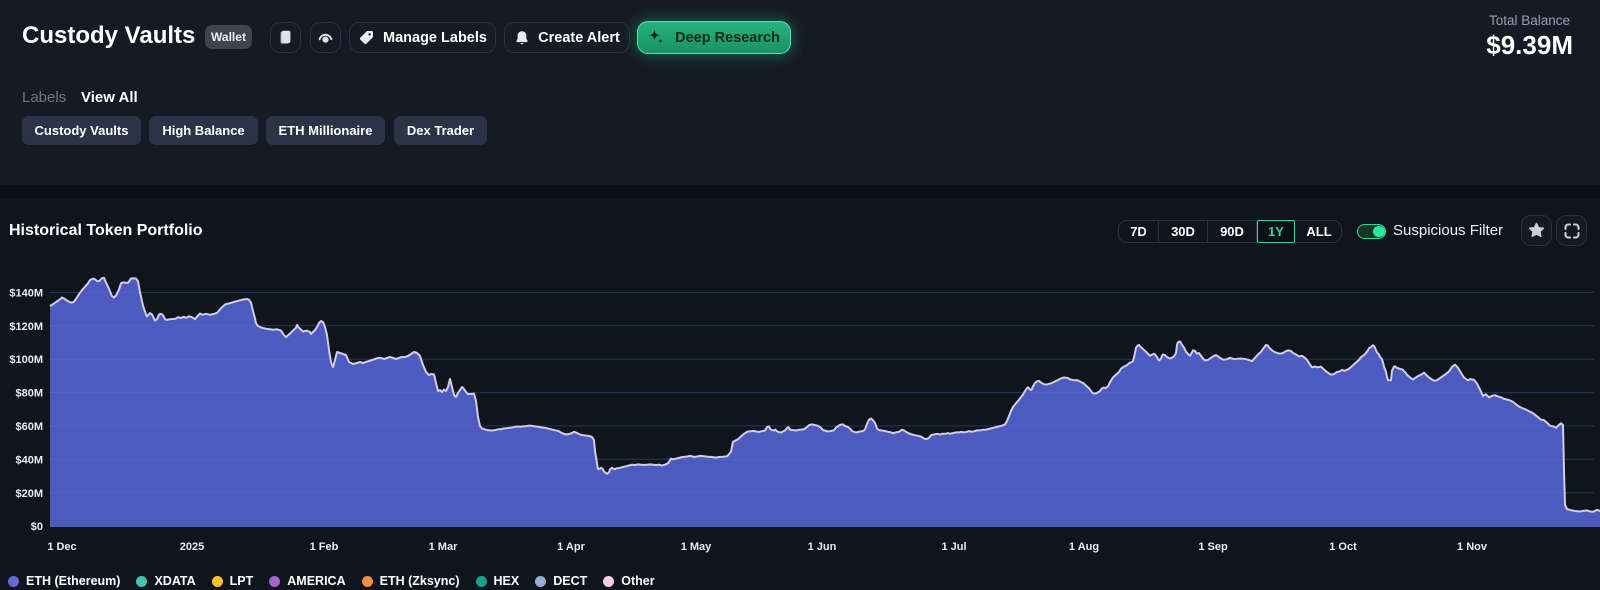 The height and width of the screenshot is (590, 1600). Describe the element at coordinates (324, 547) in the screenshot. I see `svg-text: 1 Feb` at that location.